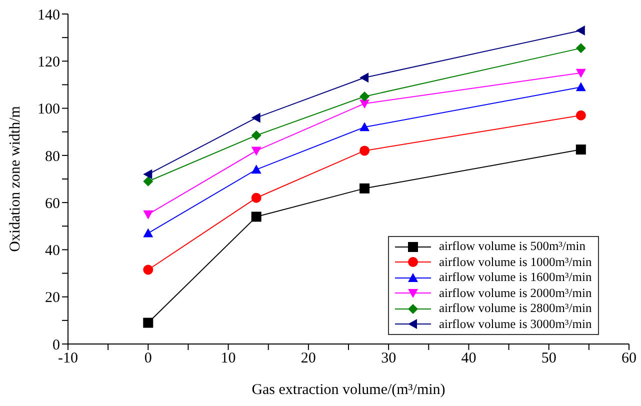 The width and height of the screenshot is (641, 406). Describe the element at coordinates (15, 179) in the screenshot. I see `y-axis-title: Oxidation zone width/m` at that location.